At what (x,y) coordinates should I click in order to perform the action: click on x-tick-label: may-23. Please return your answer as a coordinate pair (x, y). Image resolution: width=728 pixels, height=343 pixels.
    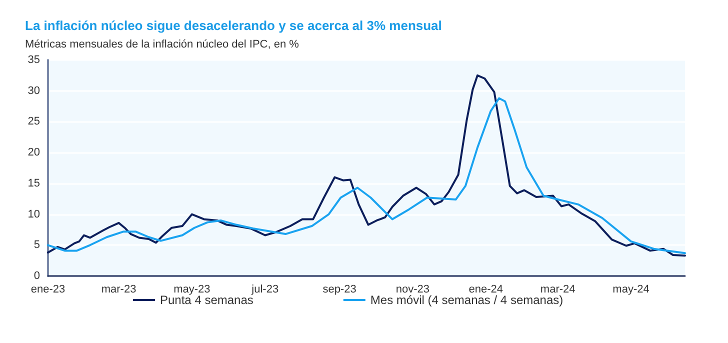
    Looking at the image, I should click on (192, 290).